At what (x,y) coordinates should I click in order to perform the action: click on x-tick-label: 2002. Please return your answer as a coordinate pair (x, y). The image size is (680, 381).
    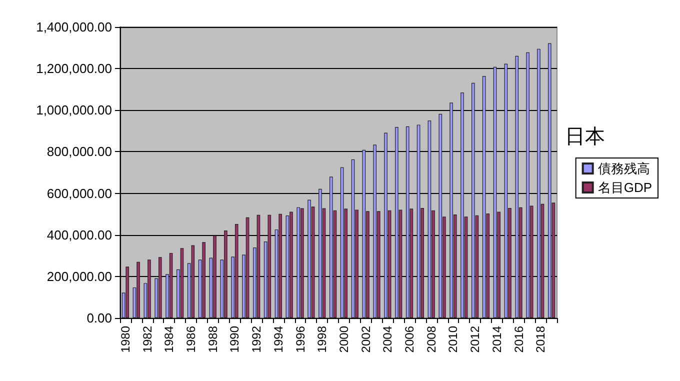
    Looking at the image, I should click on (365, 339).